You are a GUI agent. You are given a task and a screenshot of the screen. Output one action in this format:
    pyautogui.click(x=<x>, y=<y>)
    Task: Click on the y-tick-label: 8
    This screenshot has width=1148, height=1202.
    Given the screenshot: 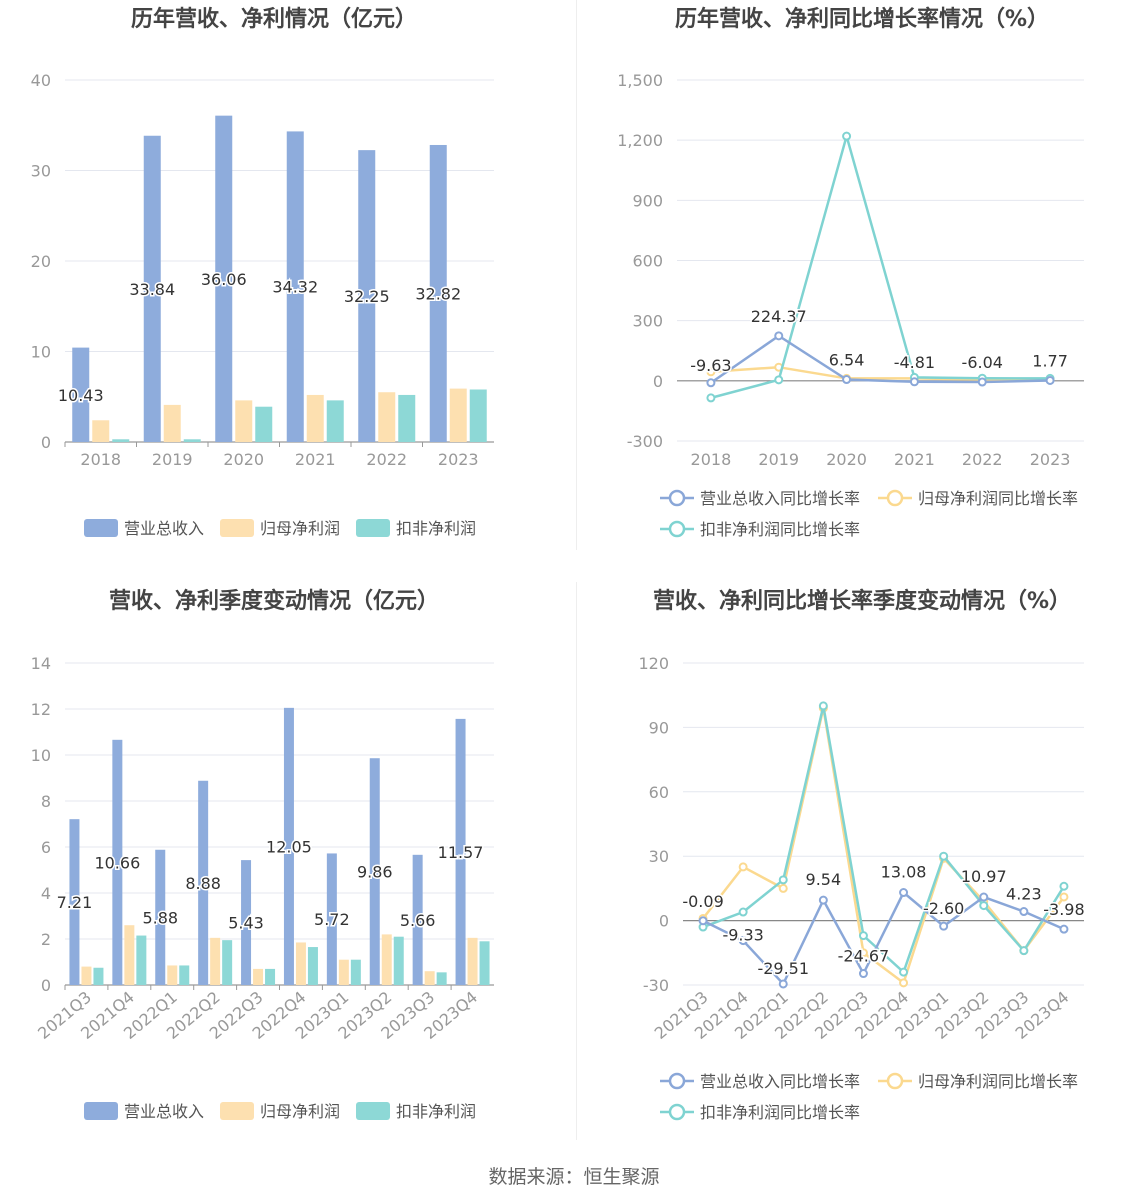 What is the action you would take?
    pyautogui.click(x=46, y=801)
    